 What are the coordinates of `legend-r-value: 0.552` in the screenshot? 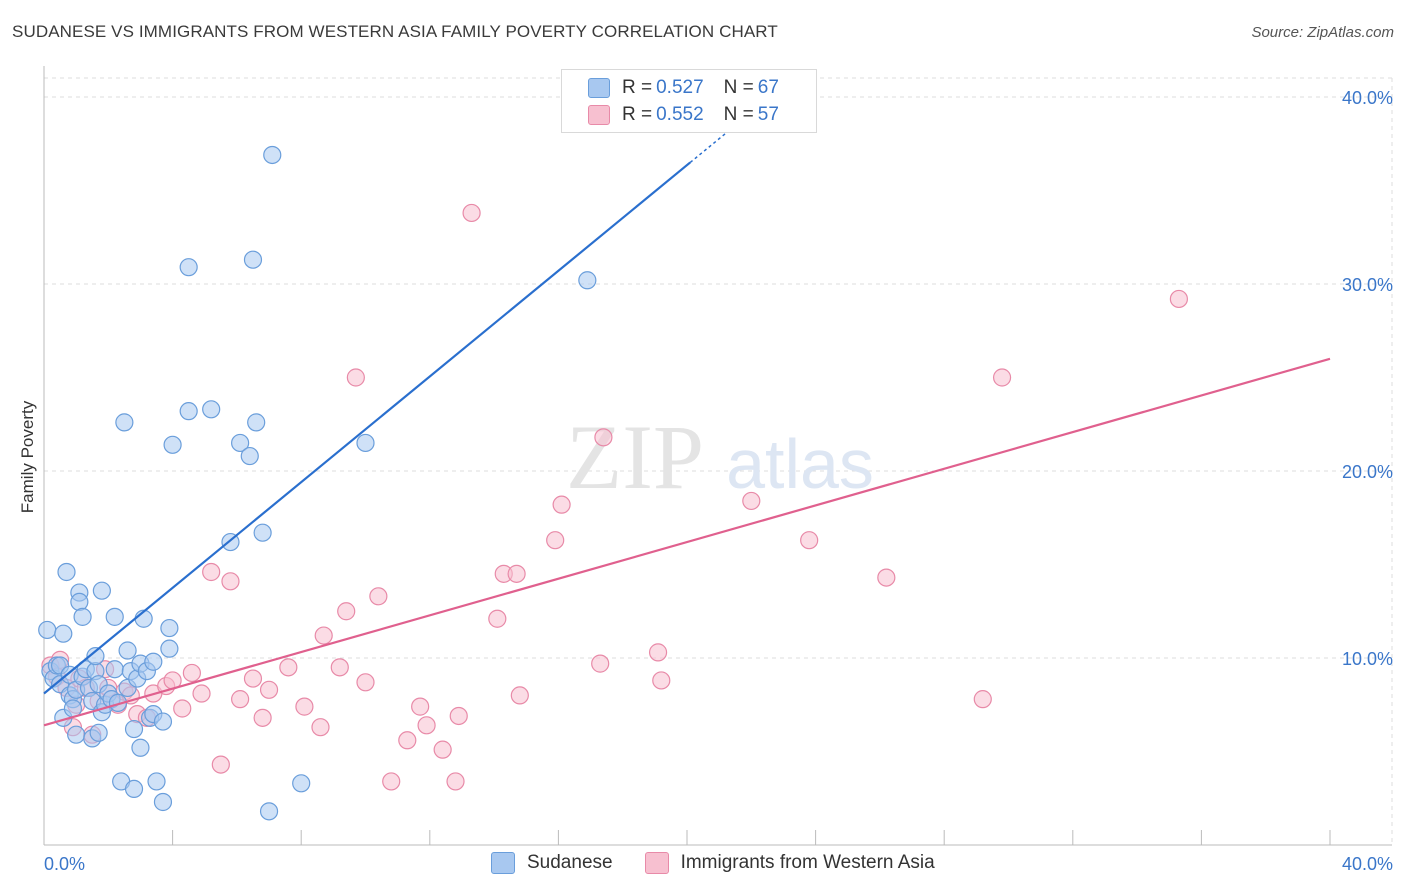 It's located at (680, 114).